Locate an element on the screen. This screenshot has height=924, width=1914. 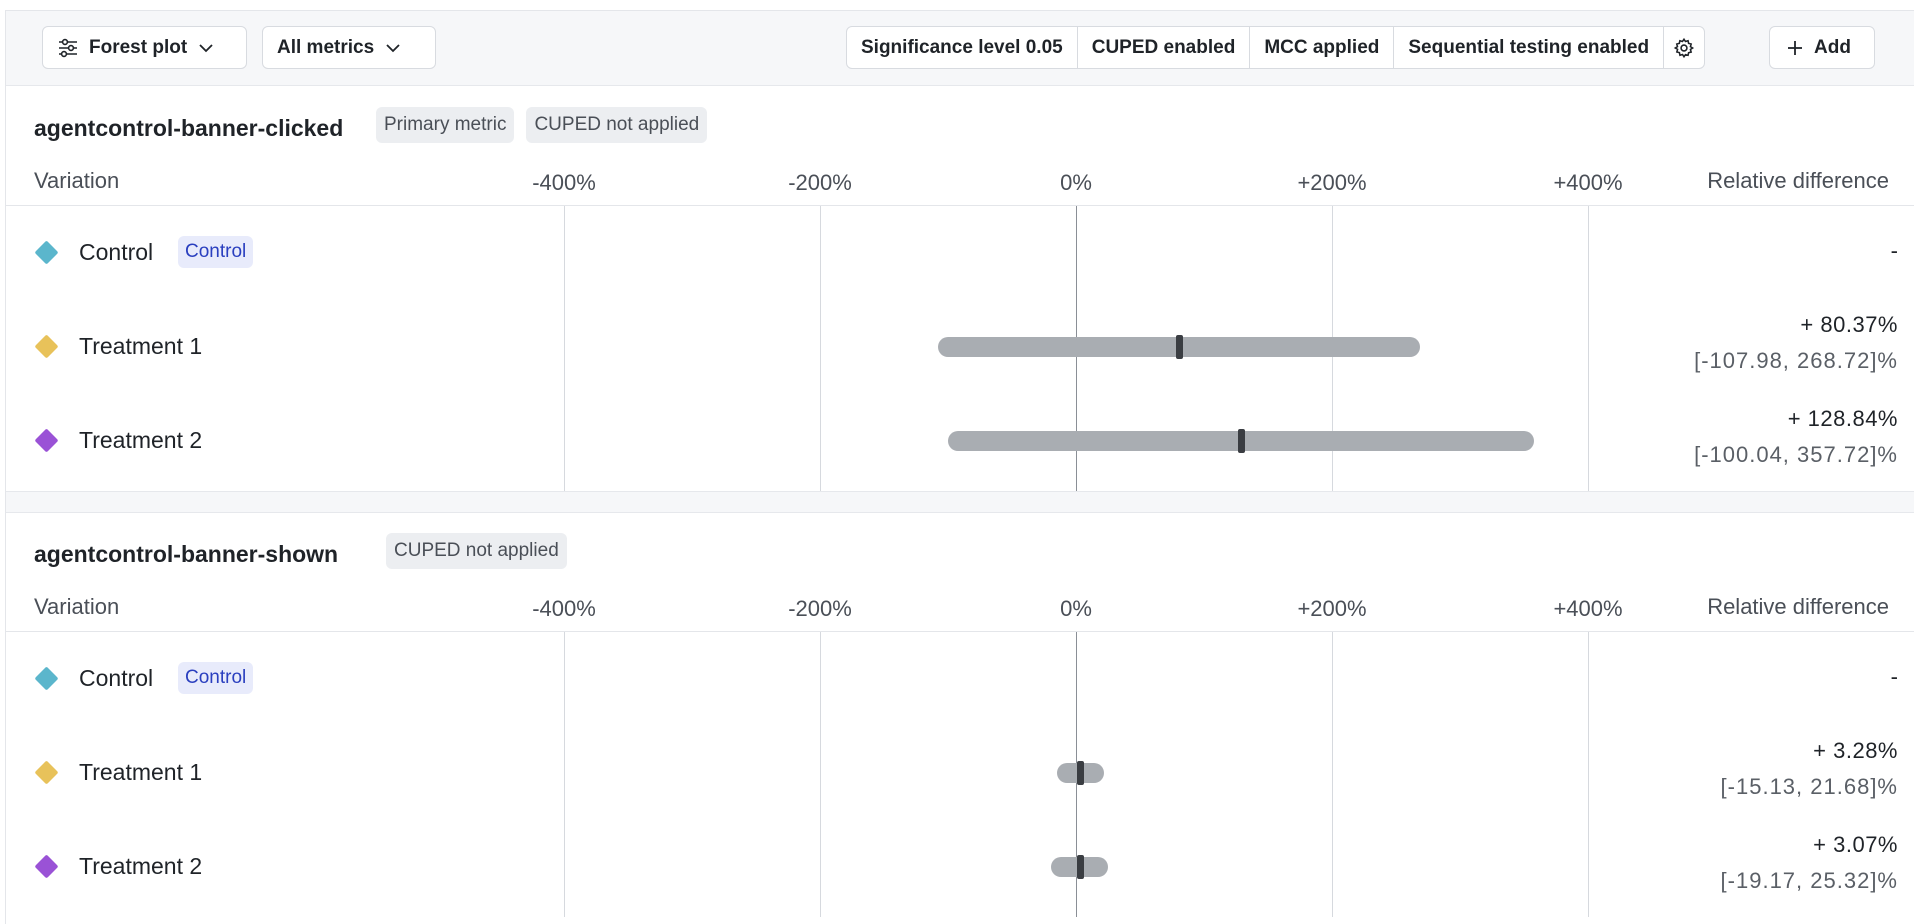
relative-difference-value: + 3.28% is located at coordinates (1855, 750).